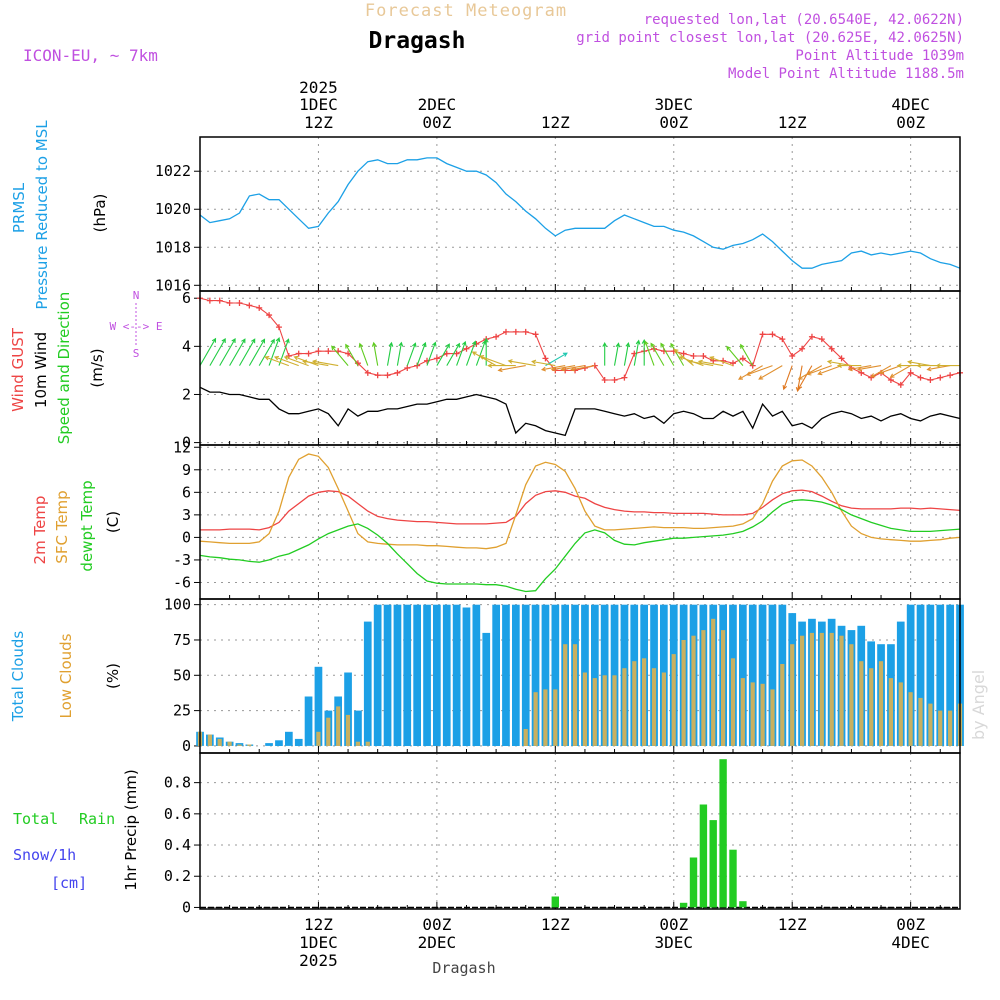  I want to click on top-axis-year: 2025, so click(318, 87).